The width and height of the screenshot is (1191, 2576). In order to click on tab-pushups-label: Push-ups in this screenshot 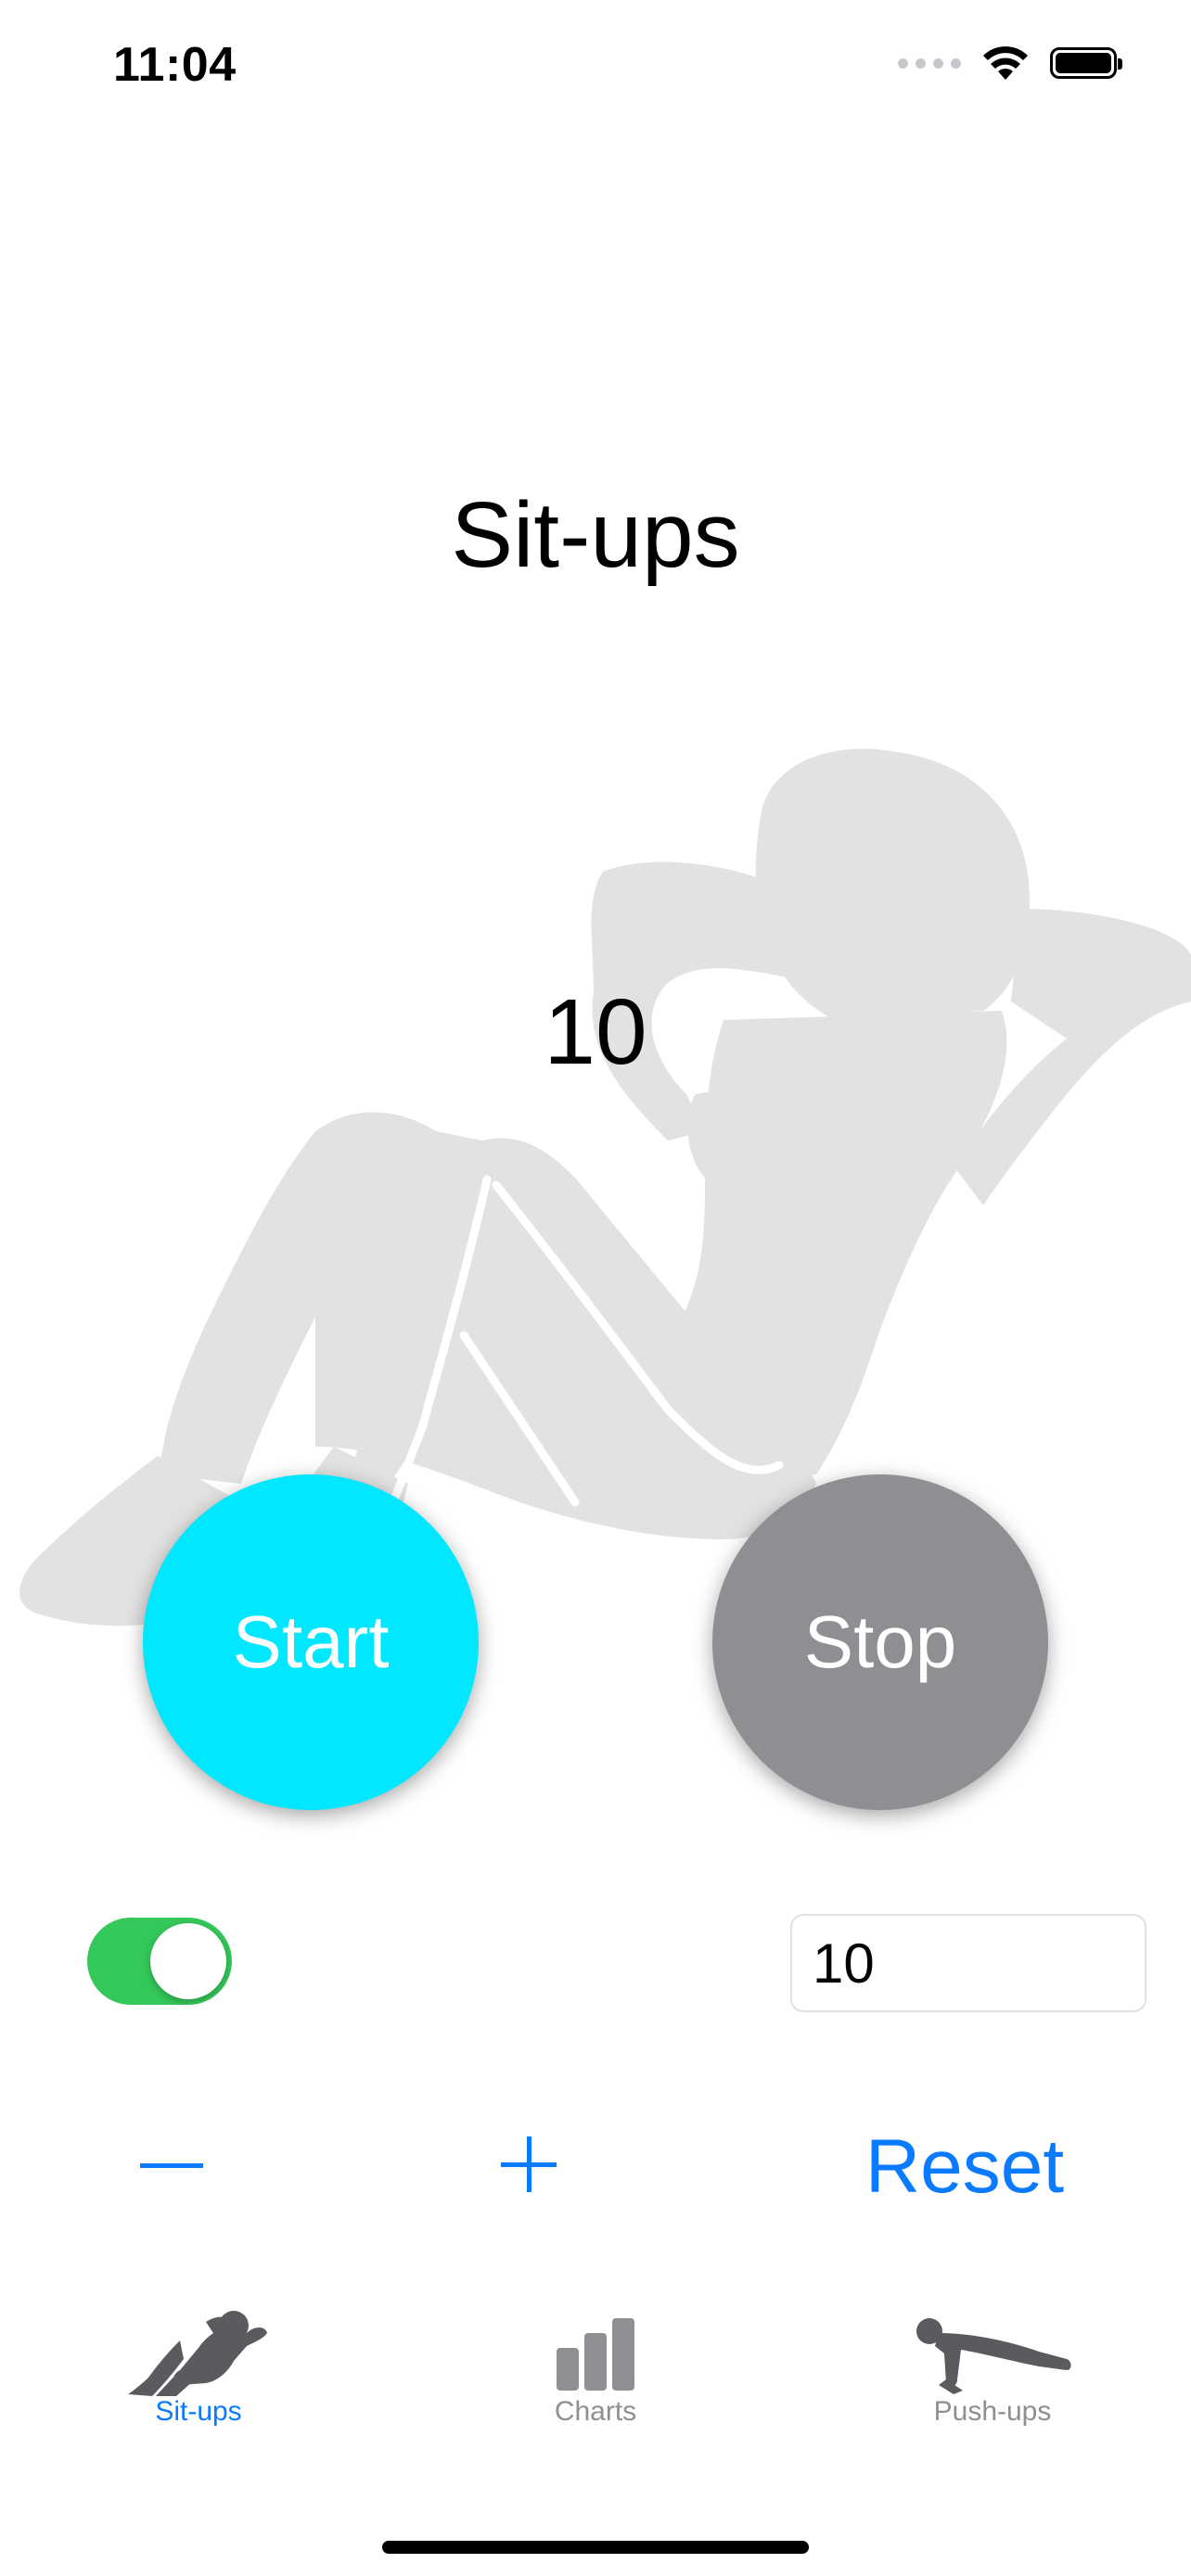, I will do `click(992, 2411)`.